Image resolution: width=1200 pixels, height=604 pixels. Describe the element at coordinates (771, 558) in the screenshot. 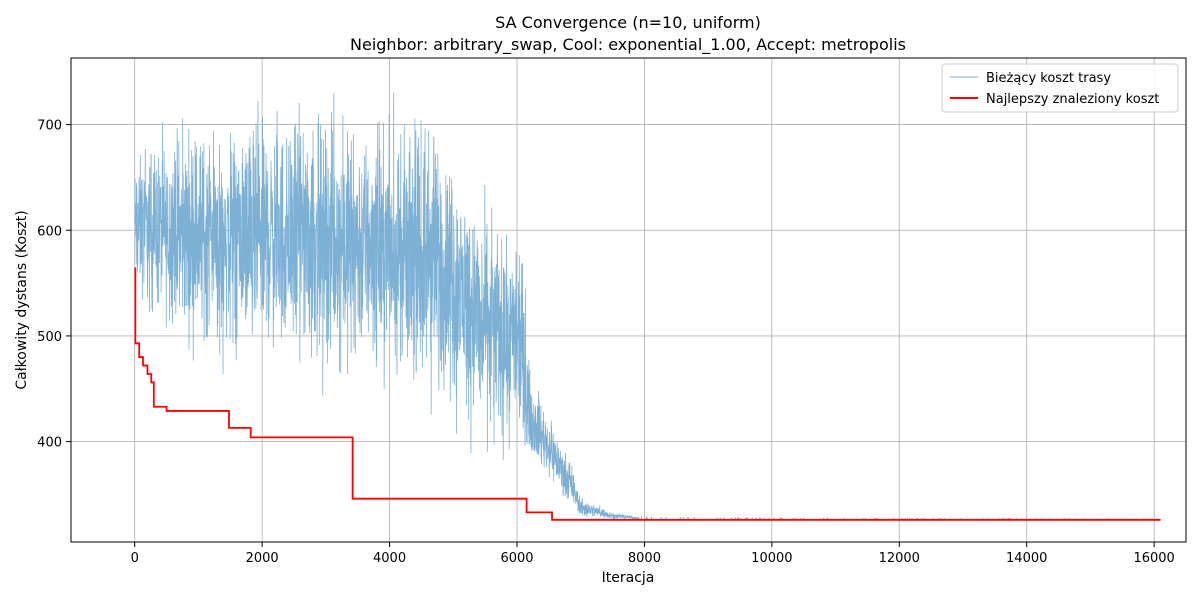

I see `x-tick-label: 10000` at that location.